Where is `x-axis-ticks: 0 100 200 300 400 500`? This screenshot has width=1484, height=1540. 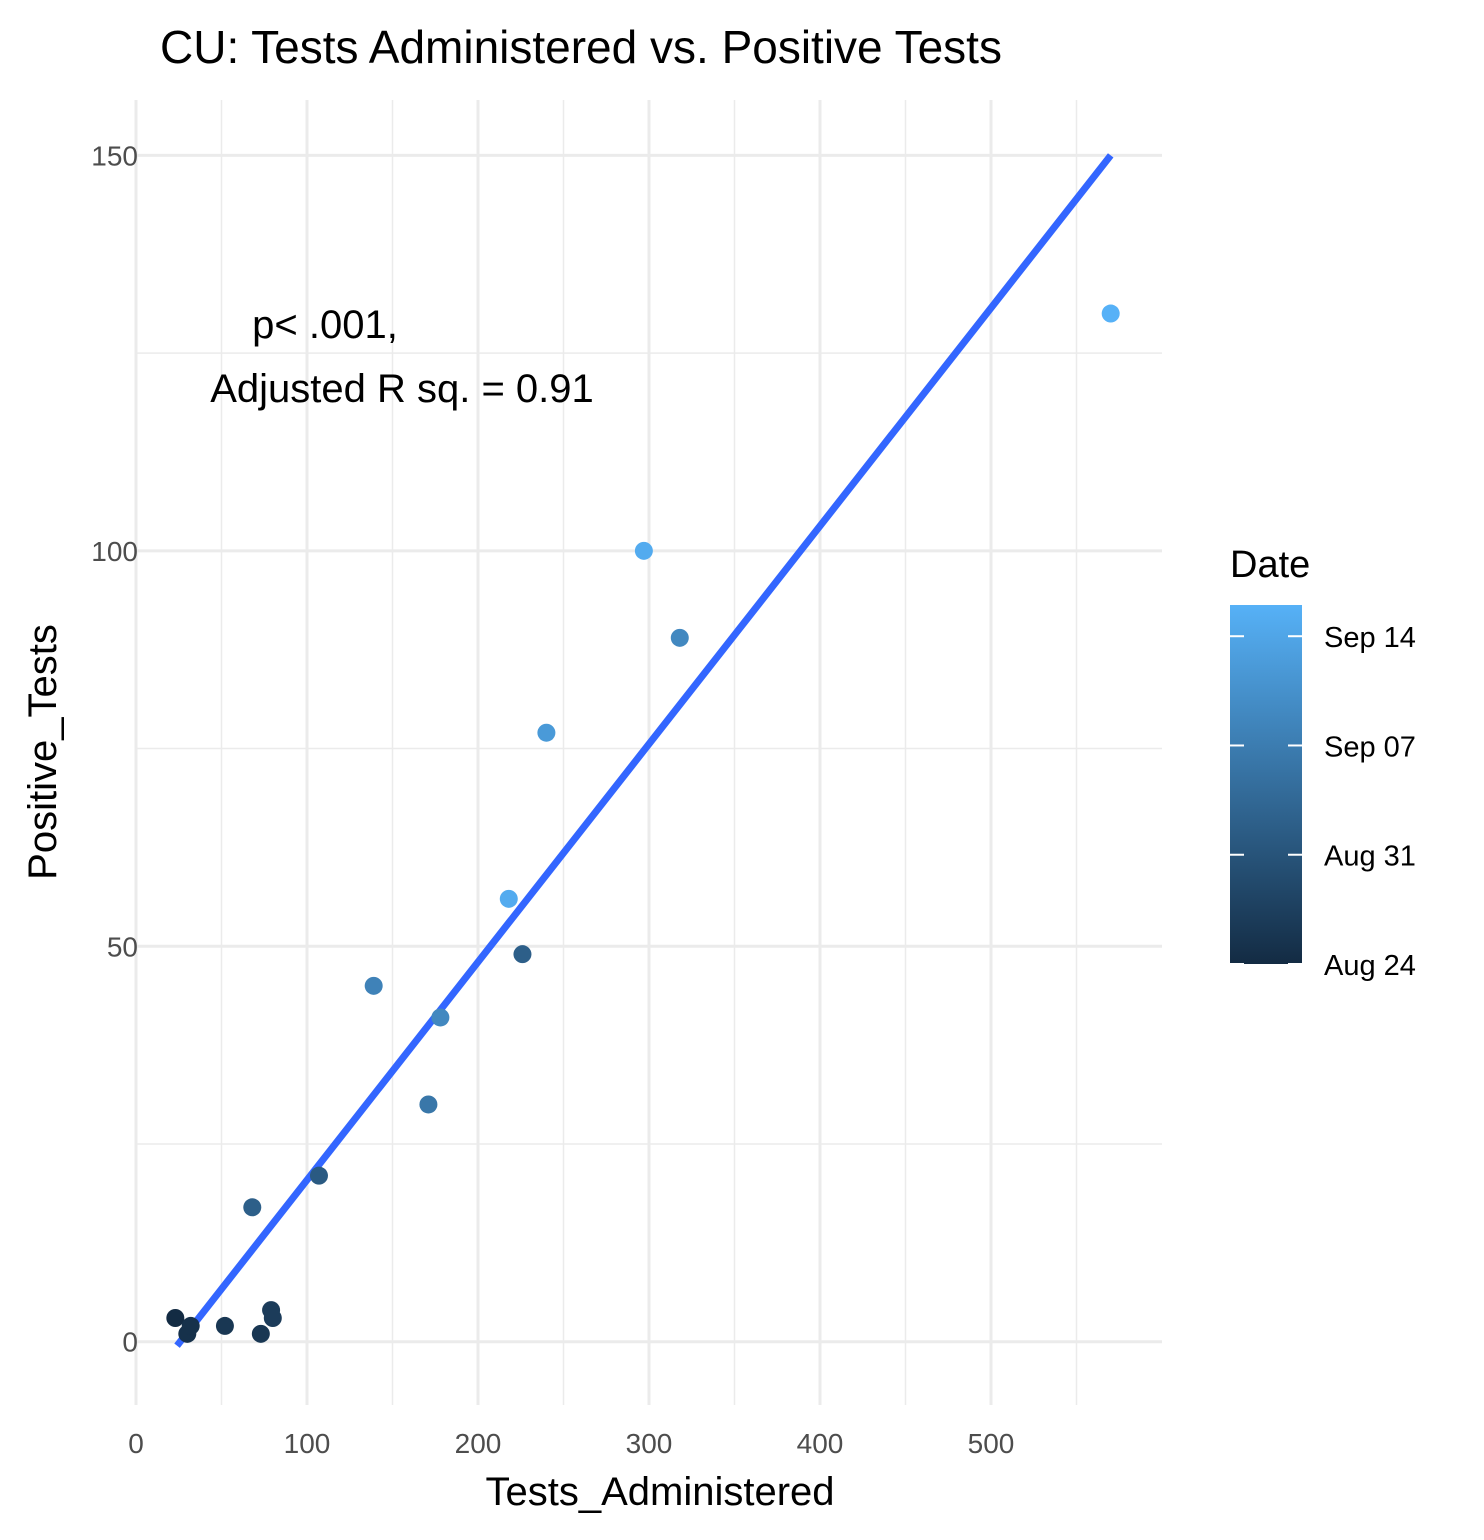
x-axis-ticks: 0 100 200 300 400 500 is located at coordinates (571, 1443).